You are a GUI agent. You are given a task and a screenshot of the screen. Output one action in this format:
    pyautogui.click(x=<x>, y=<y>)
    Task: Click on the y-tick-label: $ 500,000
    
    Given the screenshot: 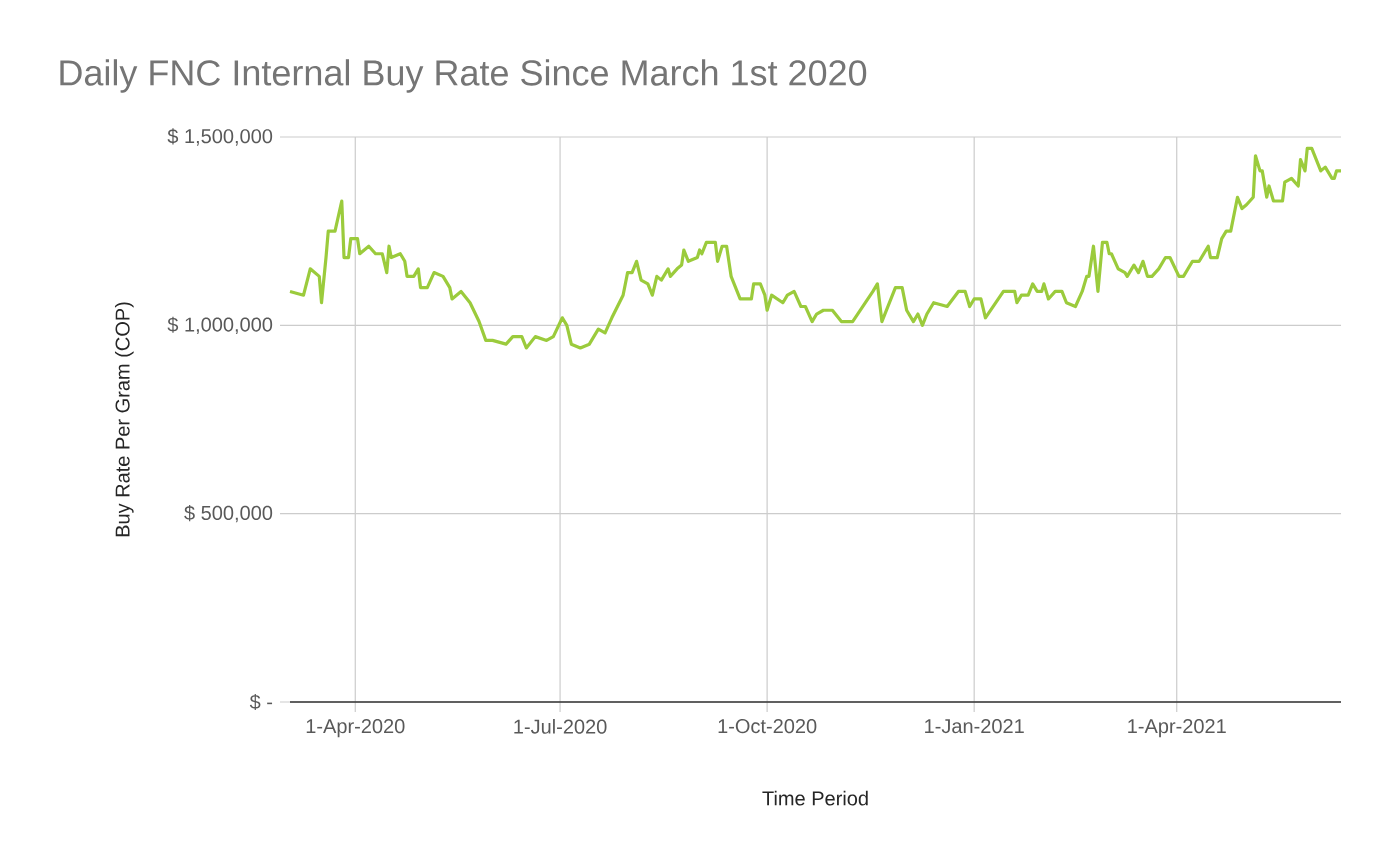 What is the action you would take?
    pyautogui.click(x=228, y=513)
    